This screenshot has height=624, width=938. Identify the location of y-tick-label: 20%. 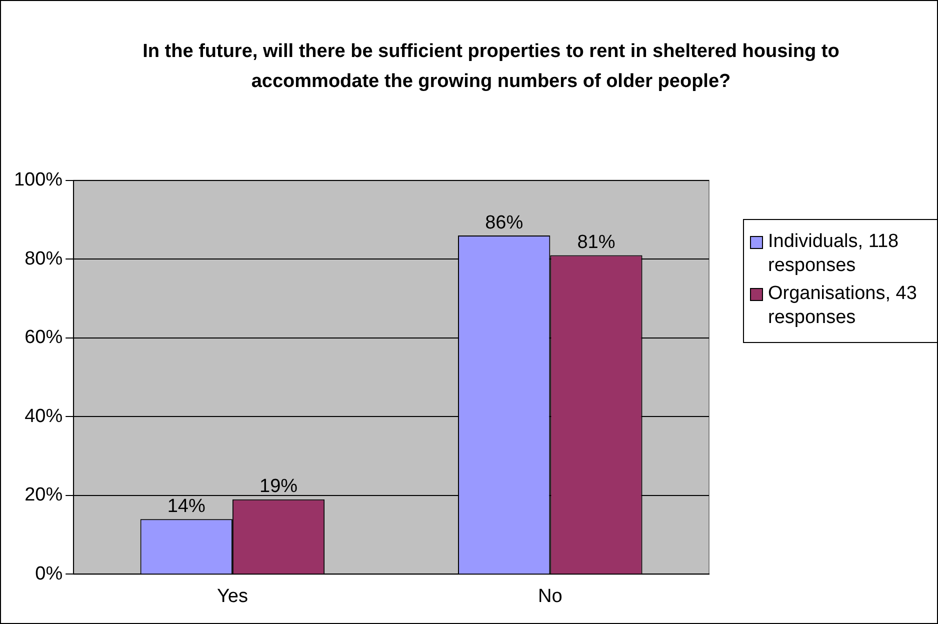
(43, 495).